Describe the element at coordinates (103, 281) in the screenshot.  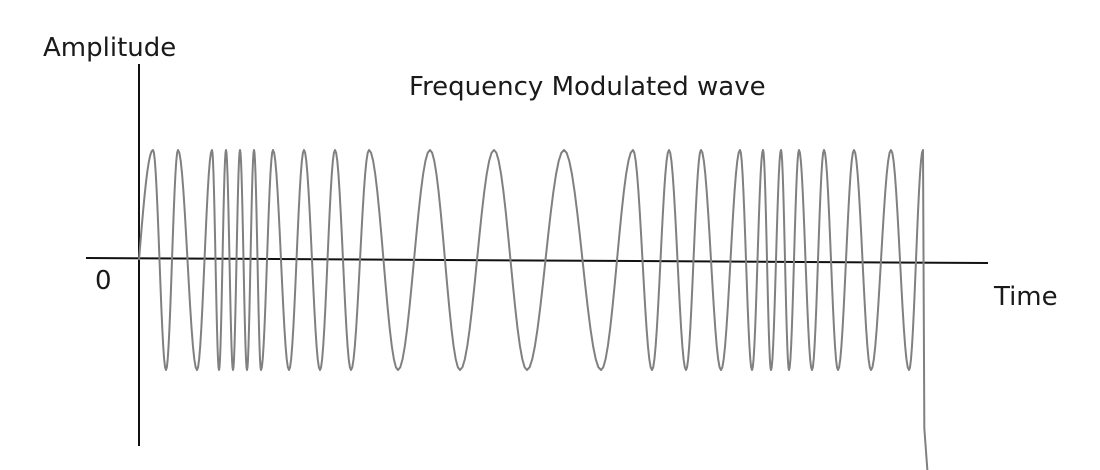
I see `origin-label: 0` at that location.